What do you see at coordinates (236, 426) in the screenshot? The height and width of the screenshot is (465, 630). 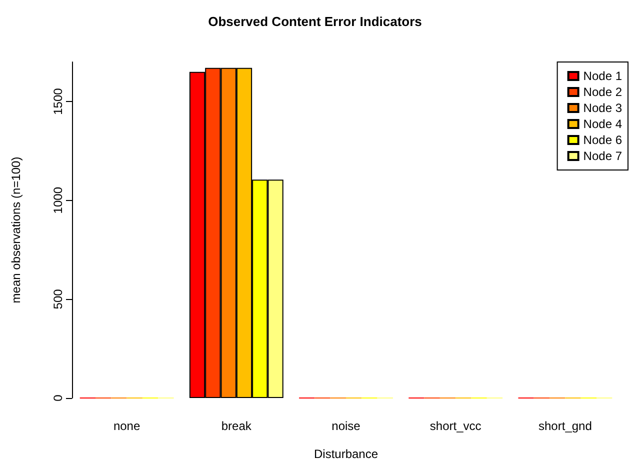 I see `x-tick-label: break` at bounding box center [236, 426].